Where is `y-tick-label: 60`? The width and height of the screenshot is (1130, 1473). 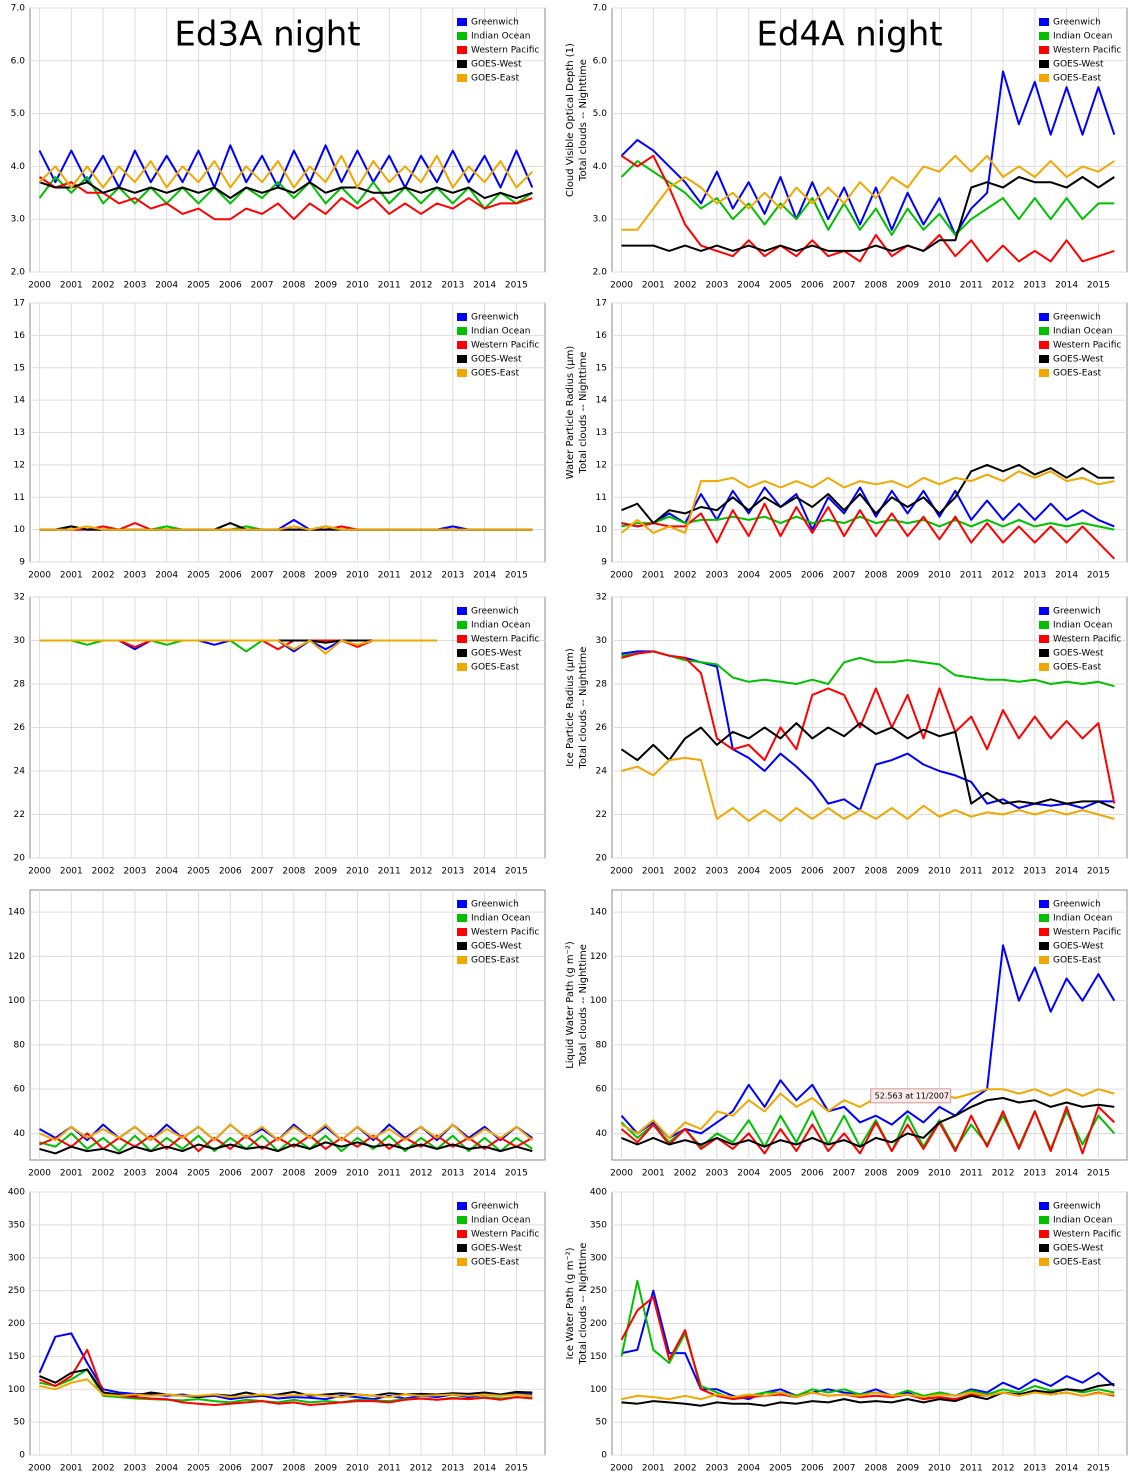 y-tick-label: 60 is located at coordinates (20, 1090).